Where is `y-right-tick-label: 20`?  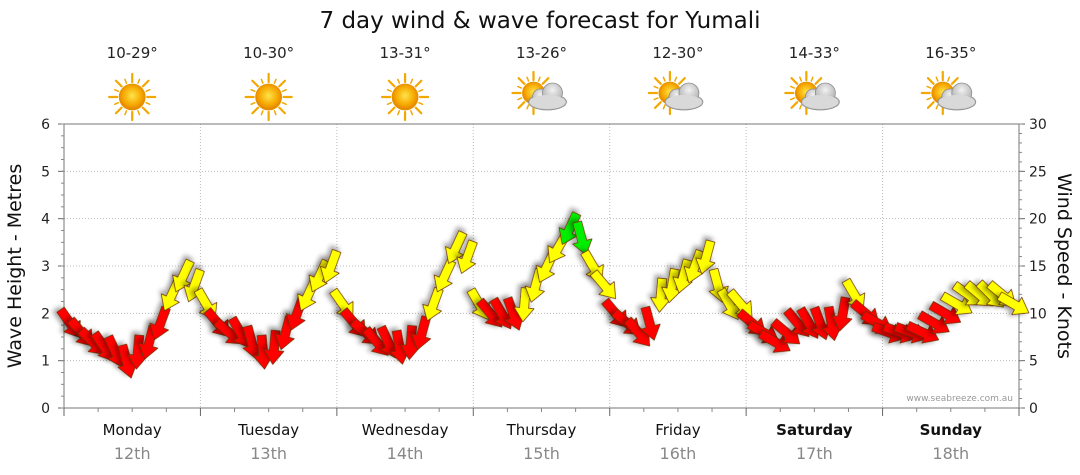
y-right-tick-label: 20 is located at coordinates (1038, 220).